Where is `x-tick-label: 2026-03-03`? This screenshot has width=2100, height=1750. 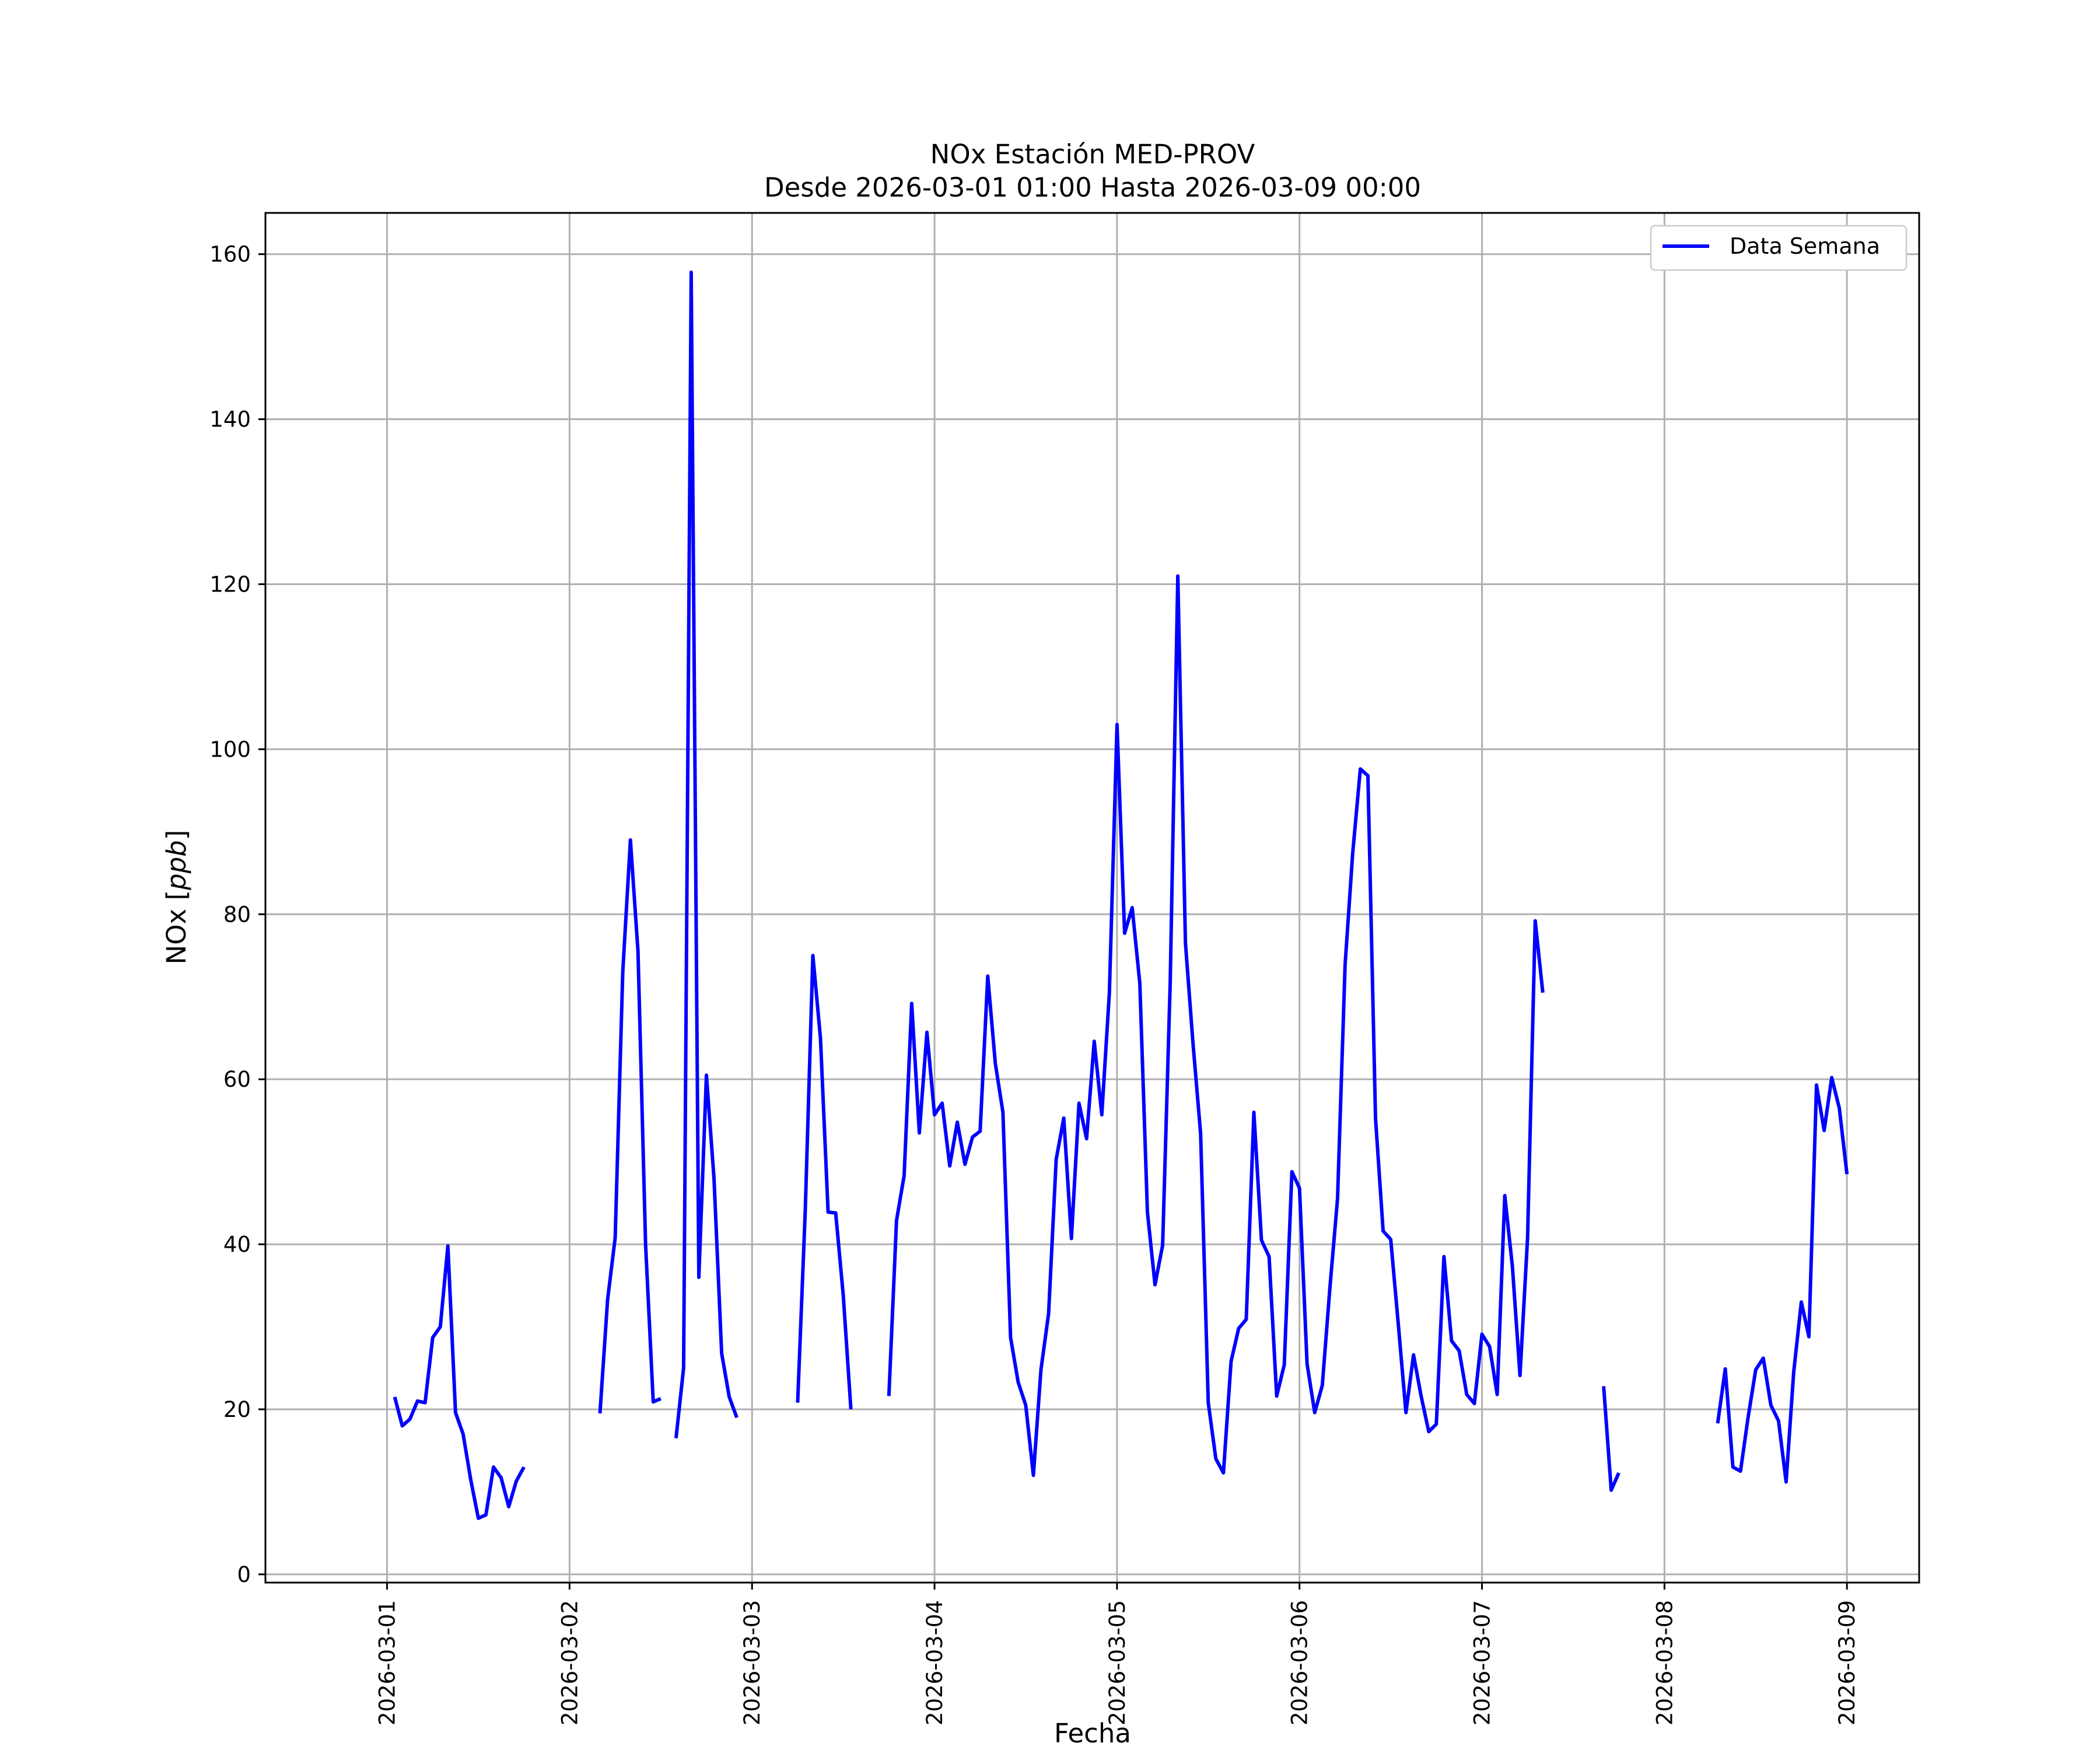
x-tick-label: 2026-03-03 is located at coordinates (752, 1663).